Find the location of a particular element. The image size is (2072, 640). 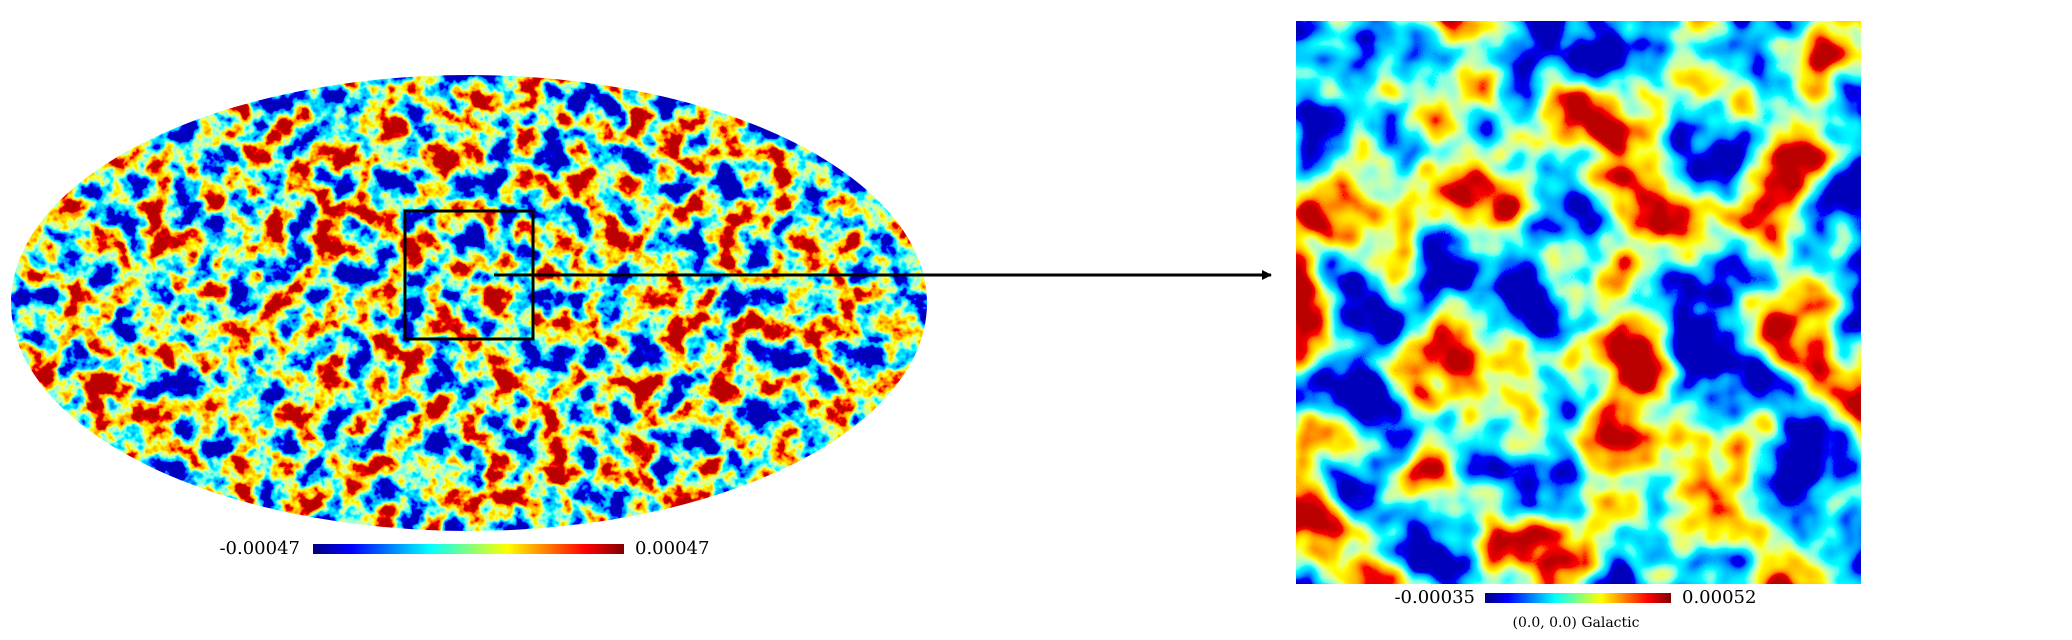

coord-label: (0.0, 0.0) Galactic is located at coordinates (1576, 623).